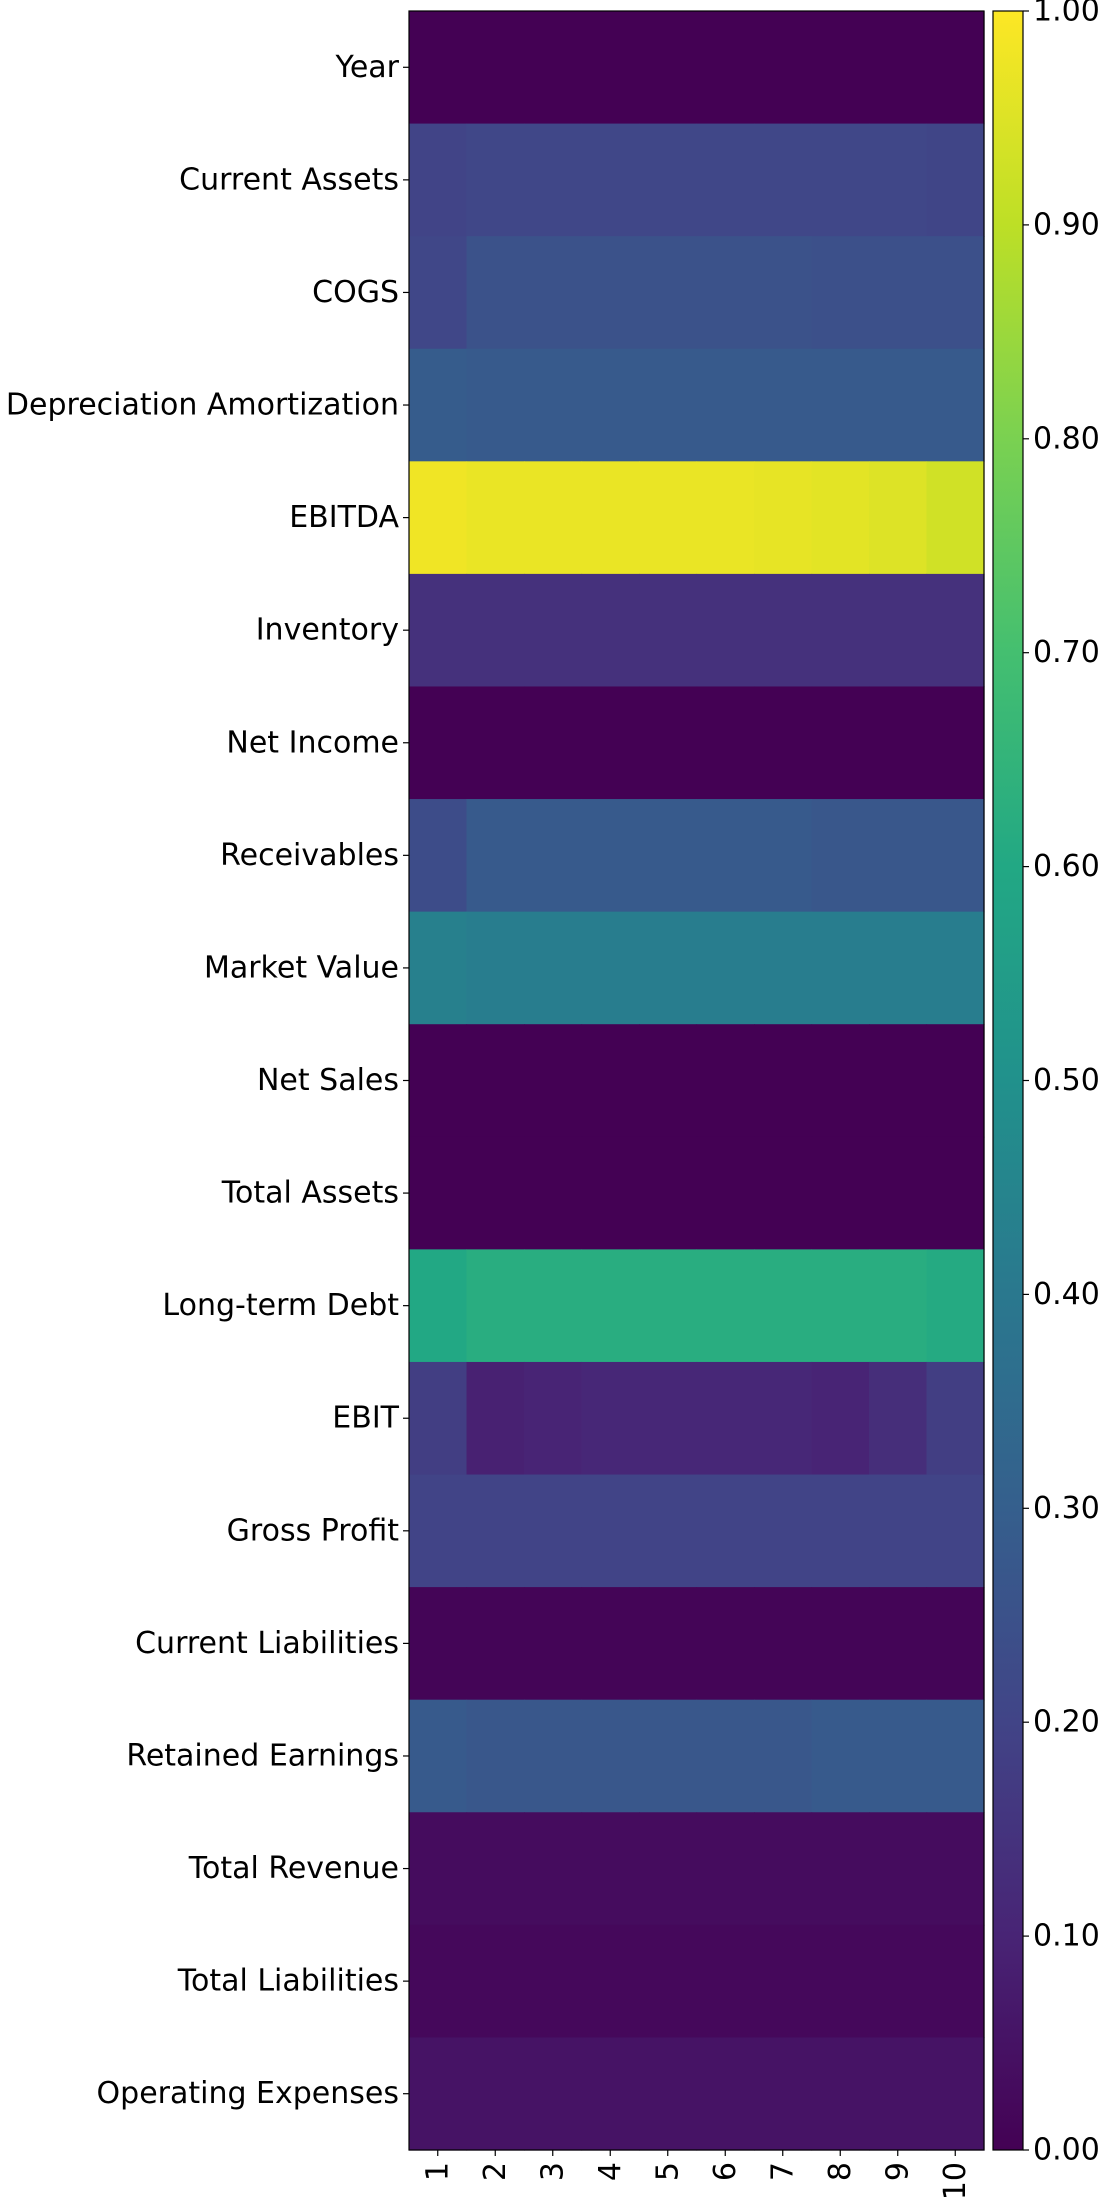 This screenshot has height=2199, width=1100. I want to click on y-tick-label: Net Sales, so click(328, 1080).